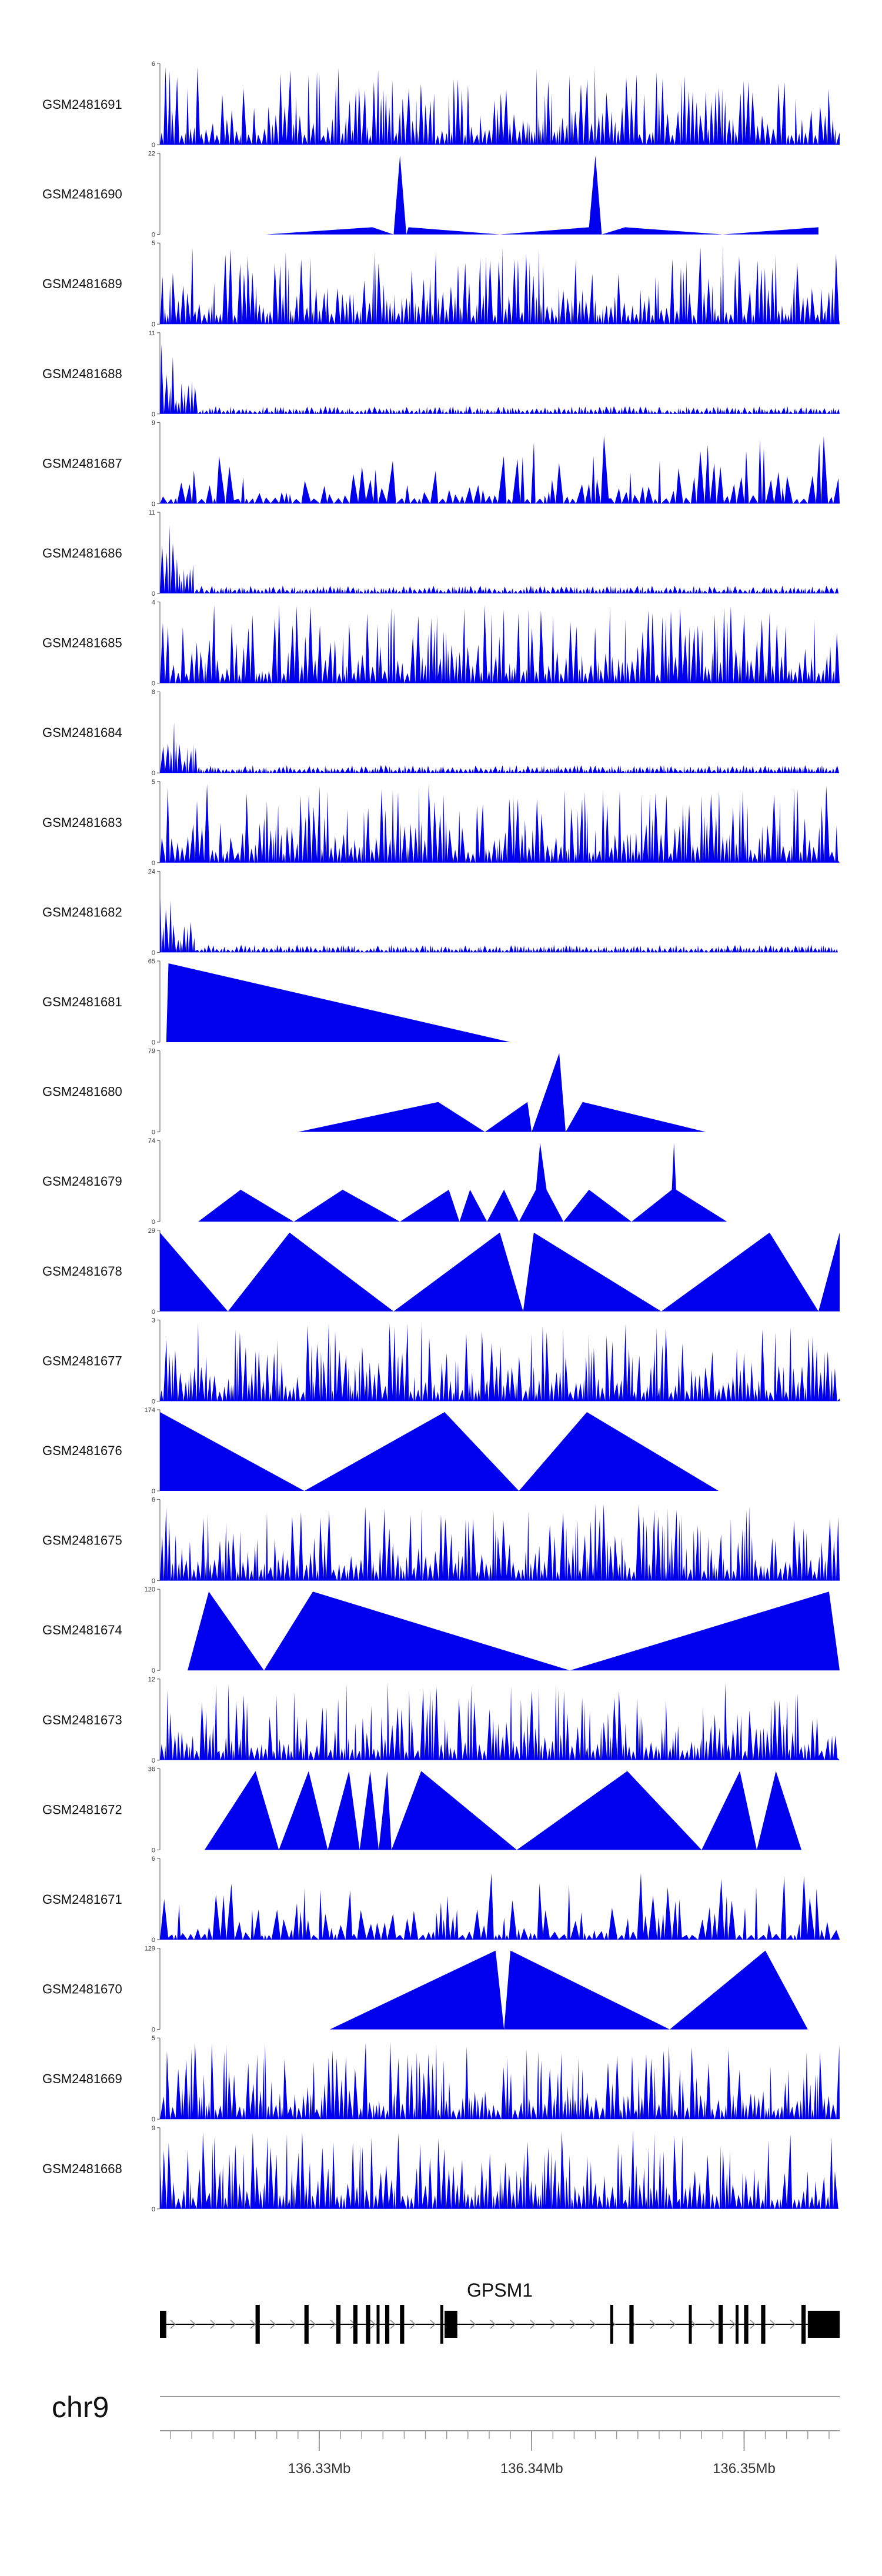  What do you see at coordinates (500, 2312) in the screenshot?
I see `gene-model: GPSM1` at bounding box center [500, 2312].